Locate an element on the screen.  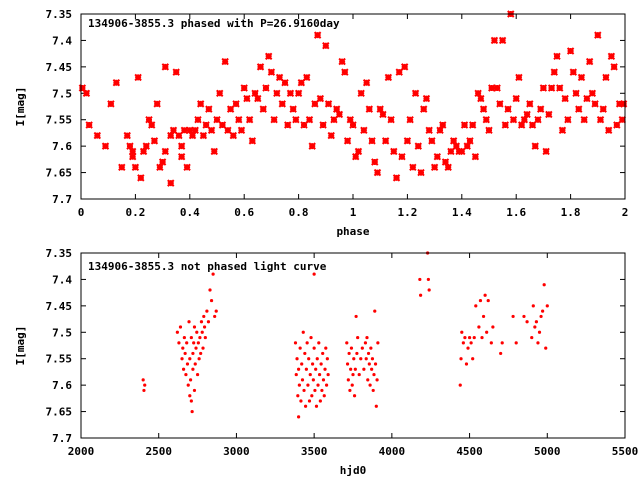
x-tick-label: 0.4 is located at coordinates (190, 212).